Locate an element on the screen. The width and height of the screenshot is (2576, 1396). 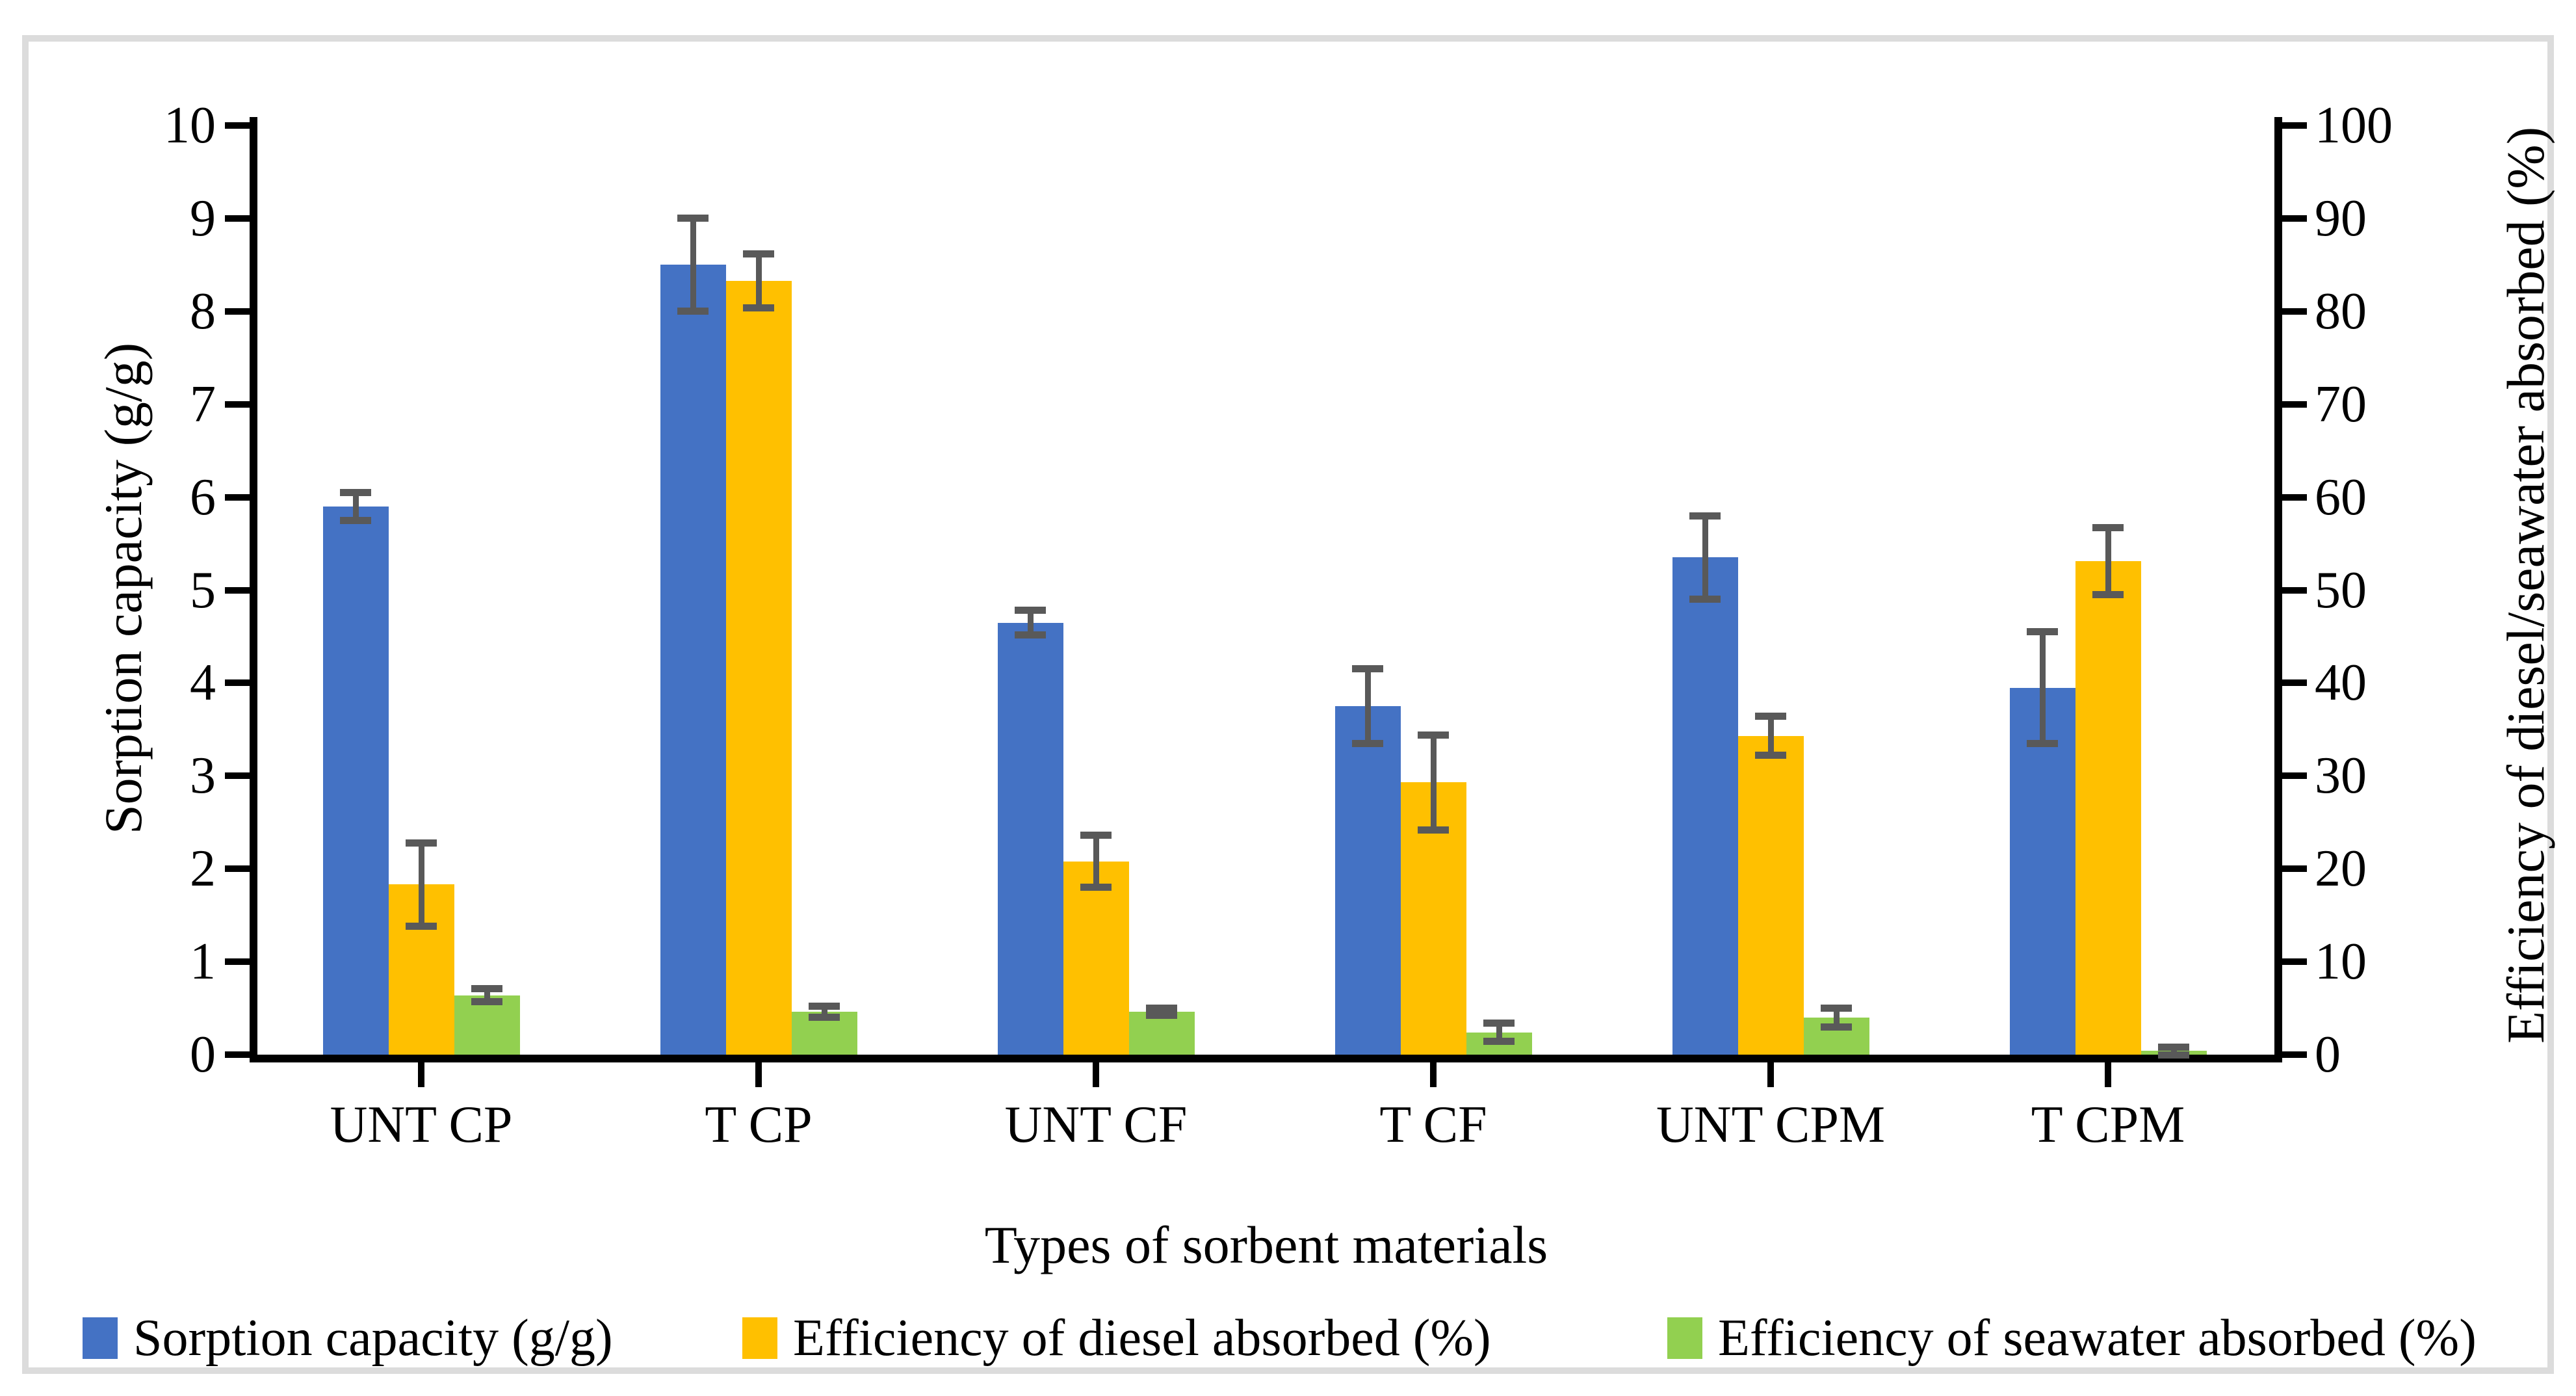
y-right-tick-label: 0 is located at coordinates (2328, 1054).